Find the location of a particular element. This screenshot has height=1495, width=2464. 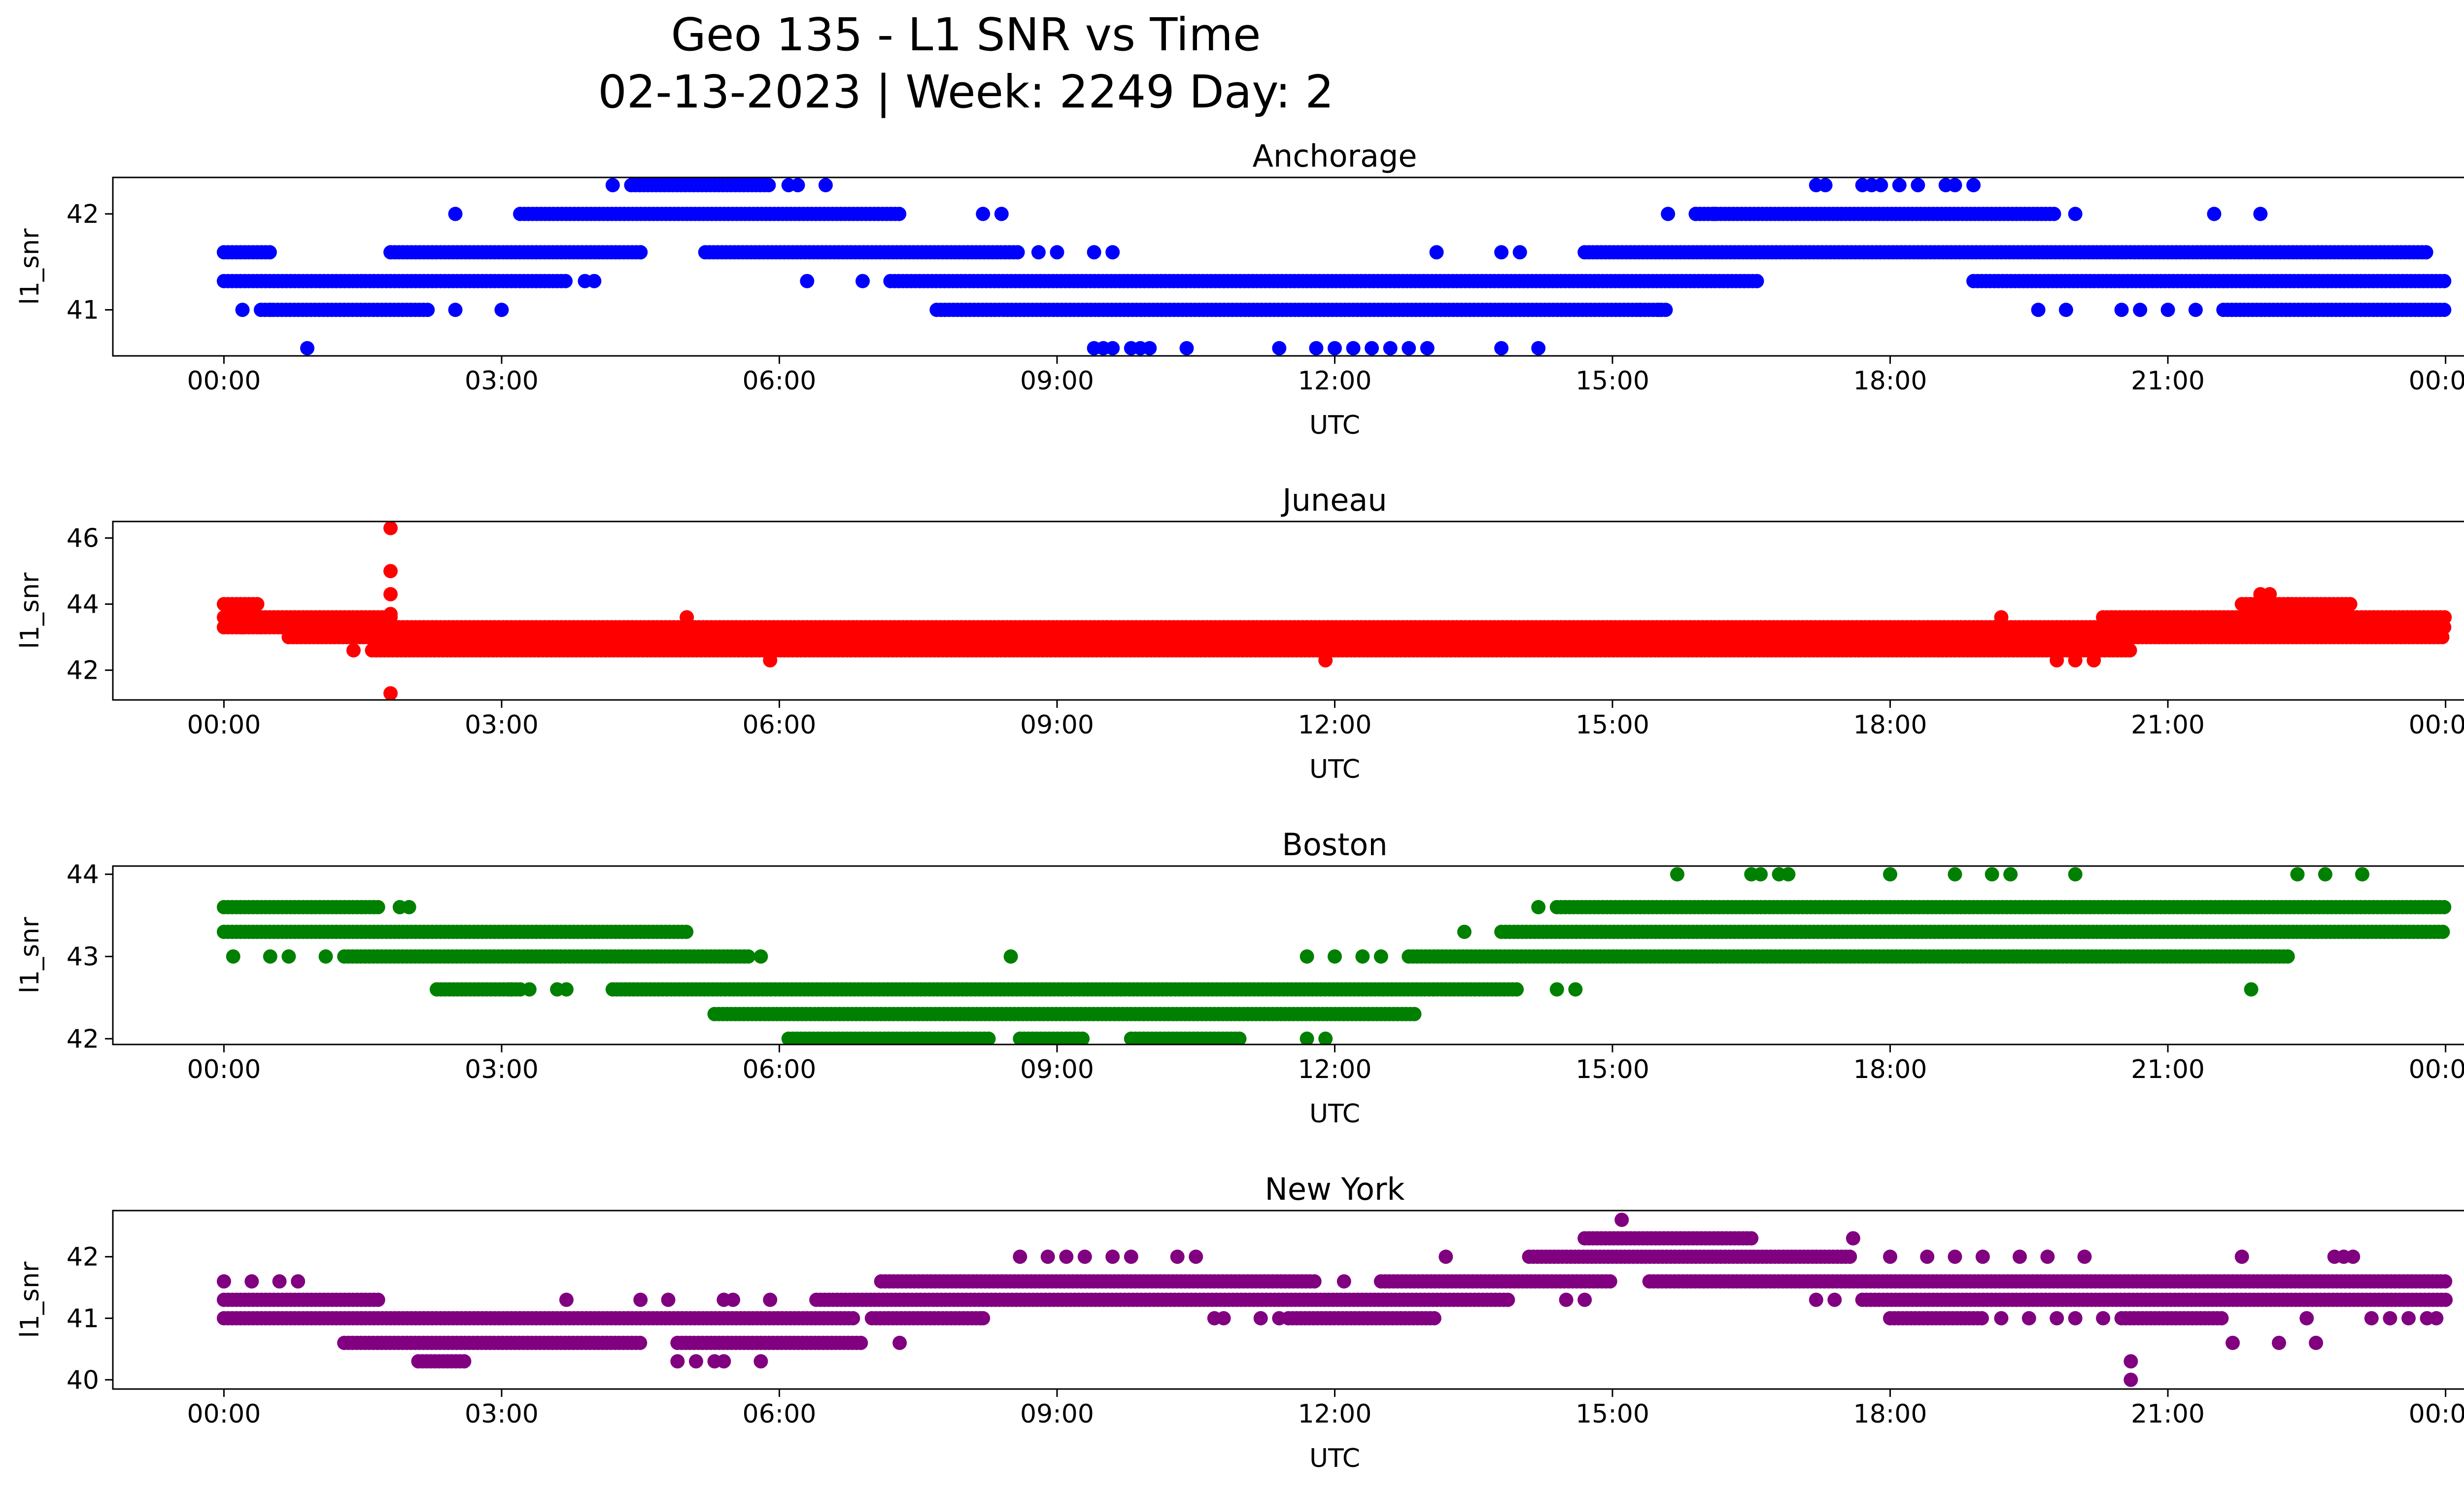

subplot-title: Anchorage is located at coordinates (1334, 156).